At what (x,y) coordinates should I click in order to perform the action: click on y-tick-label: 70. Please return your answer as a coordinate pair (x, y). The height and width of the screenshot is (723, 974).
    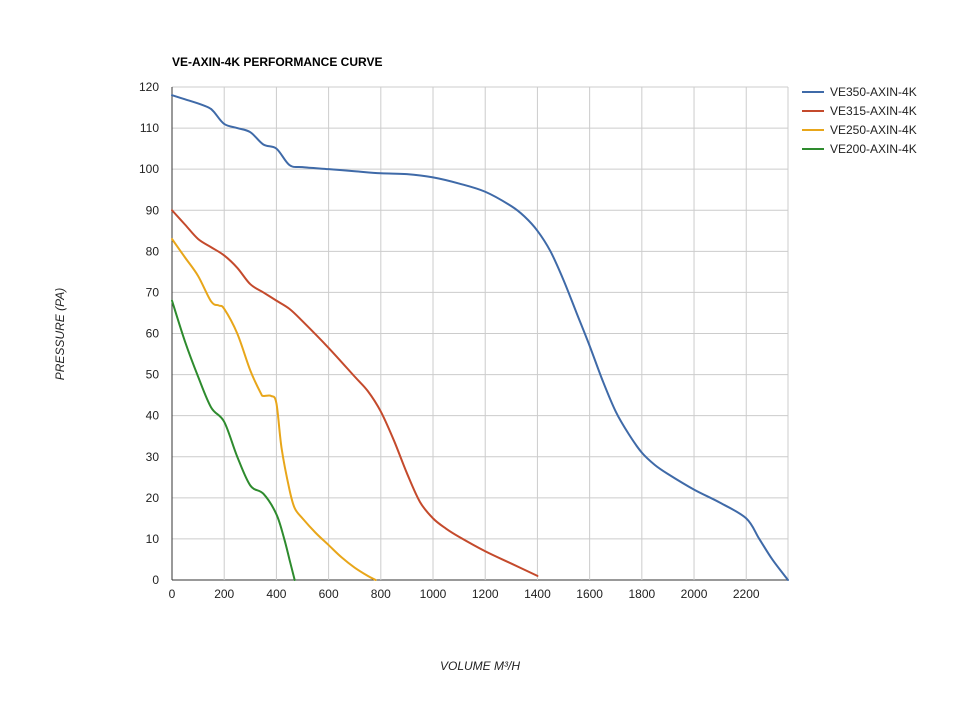
    Looking at the image, I should click on (153, 292).